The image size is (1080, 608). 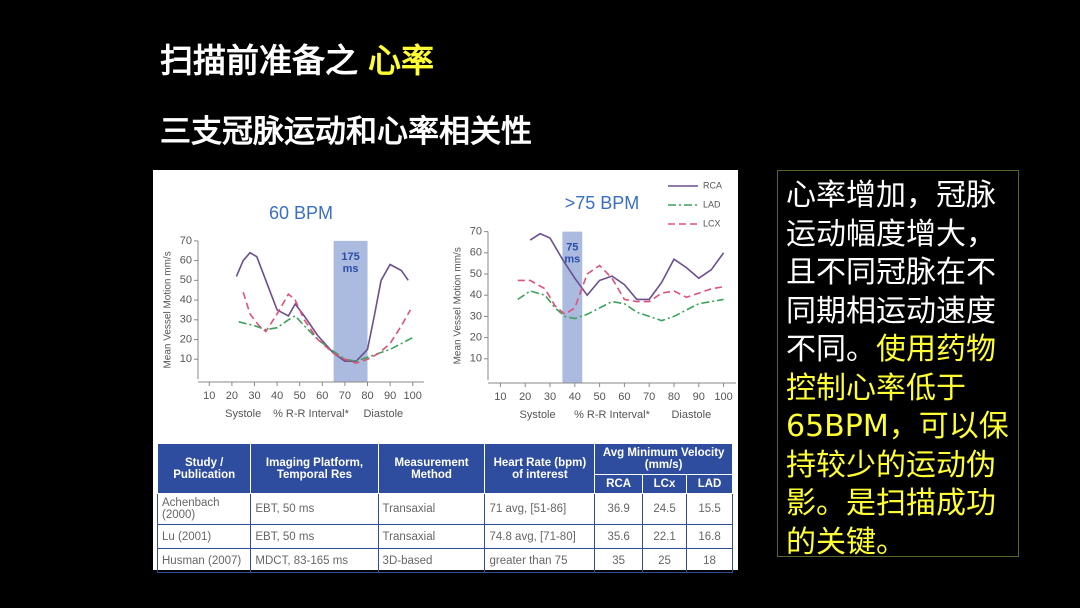 What do you see at coordinates (314, 560) in the screenshot?
I see `table-cell: MDCT, 83-165 ms` at bounding box center [314, 560].